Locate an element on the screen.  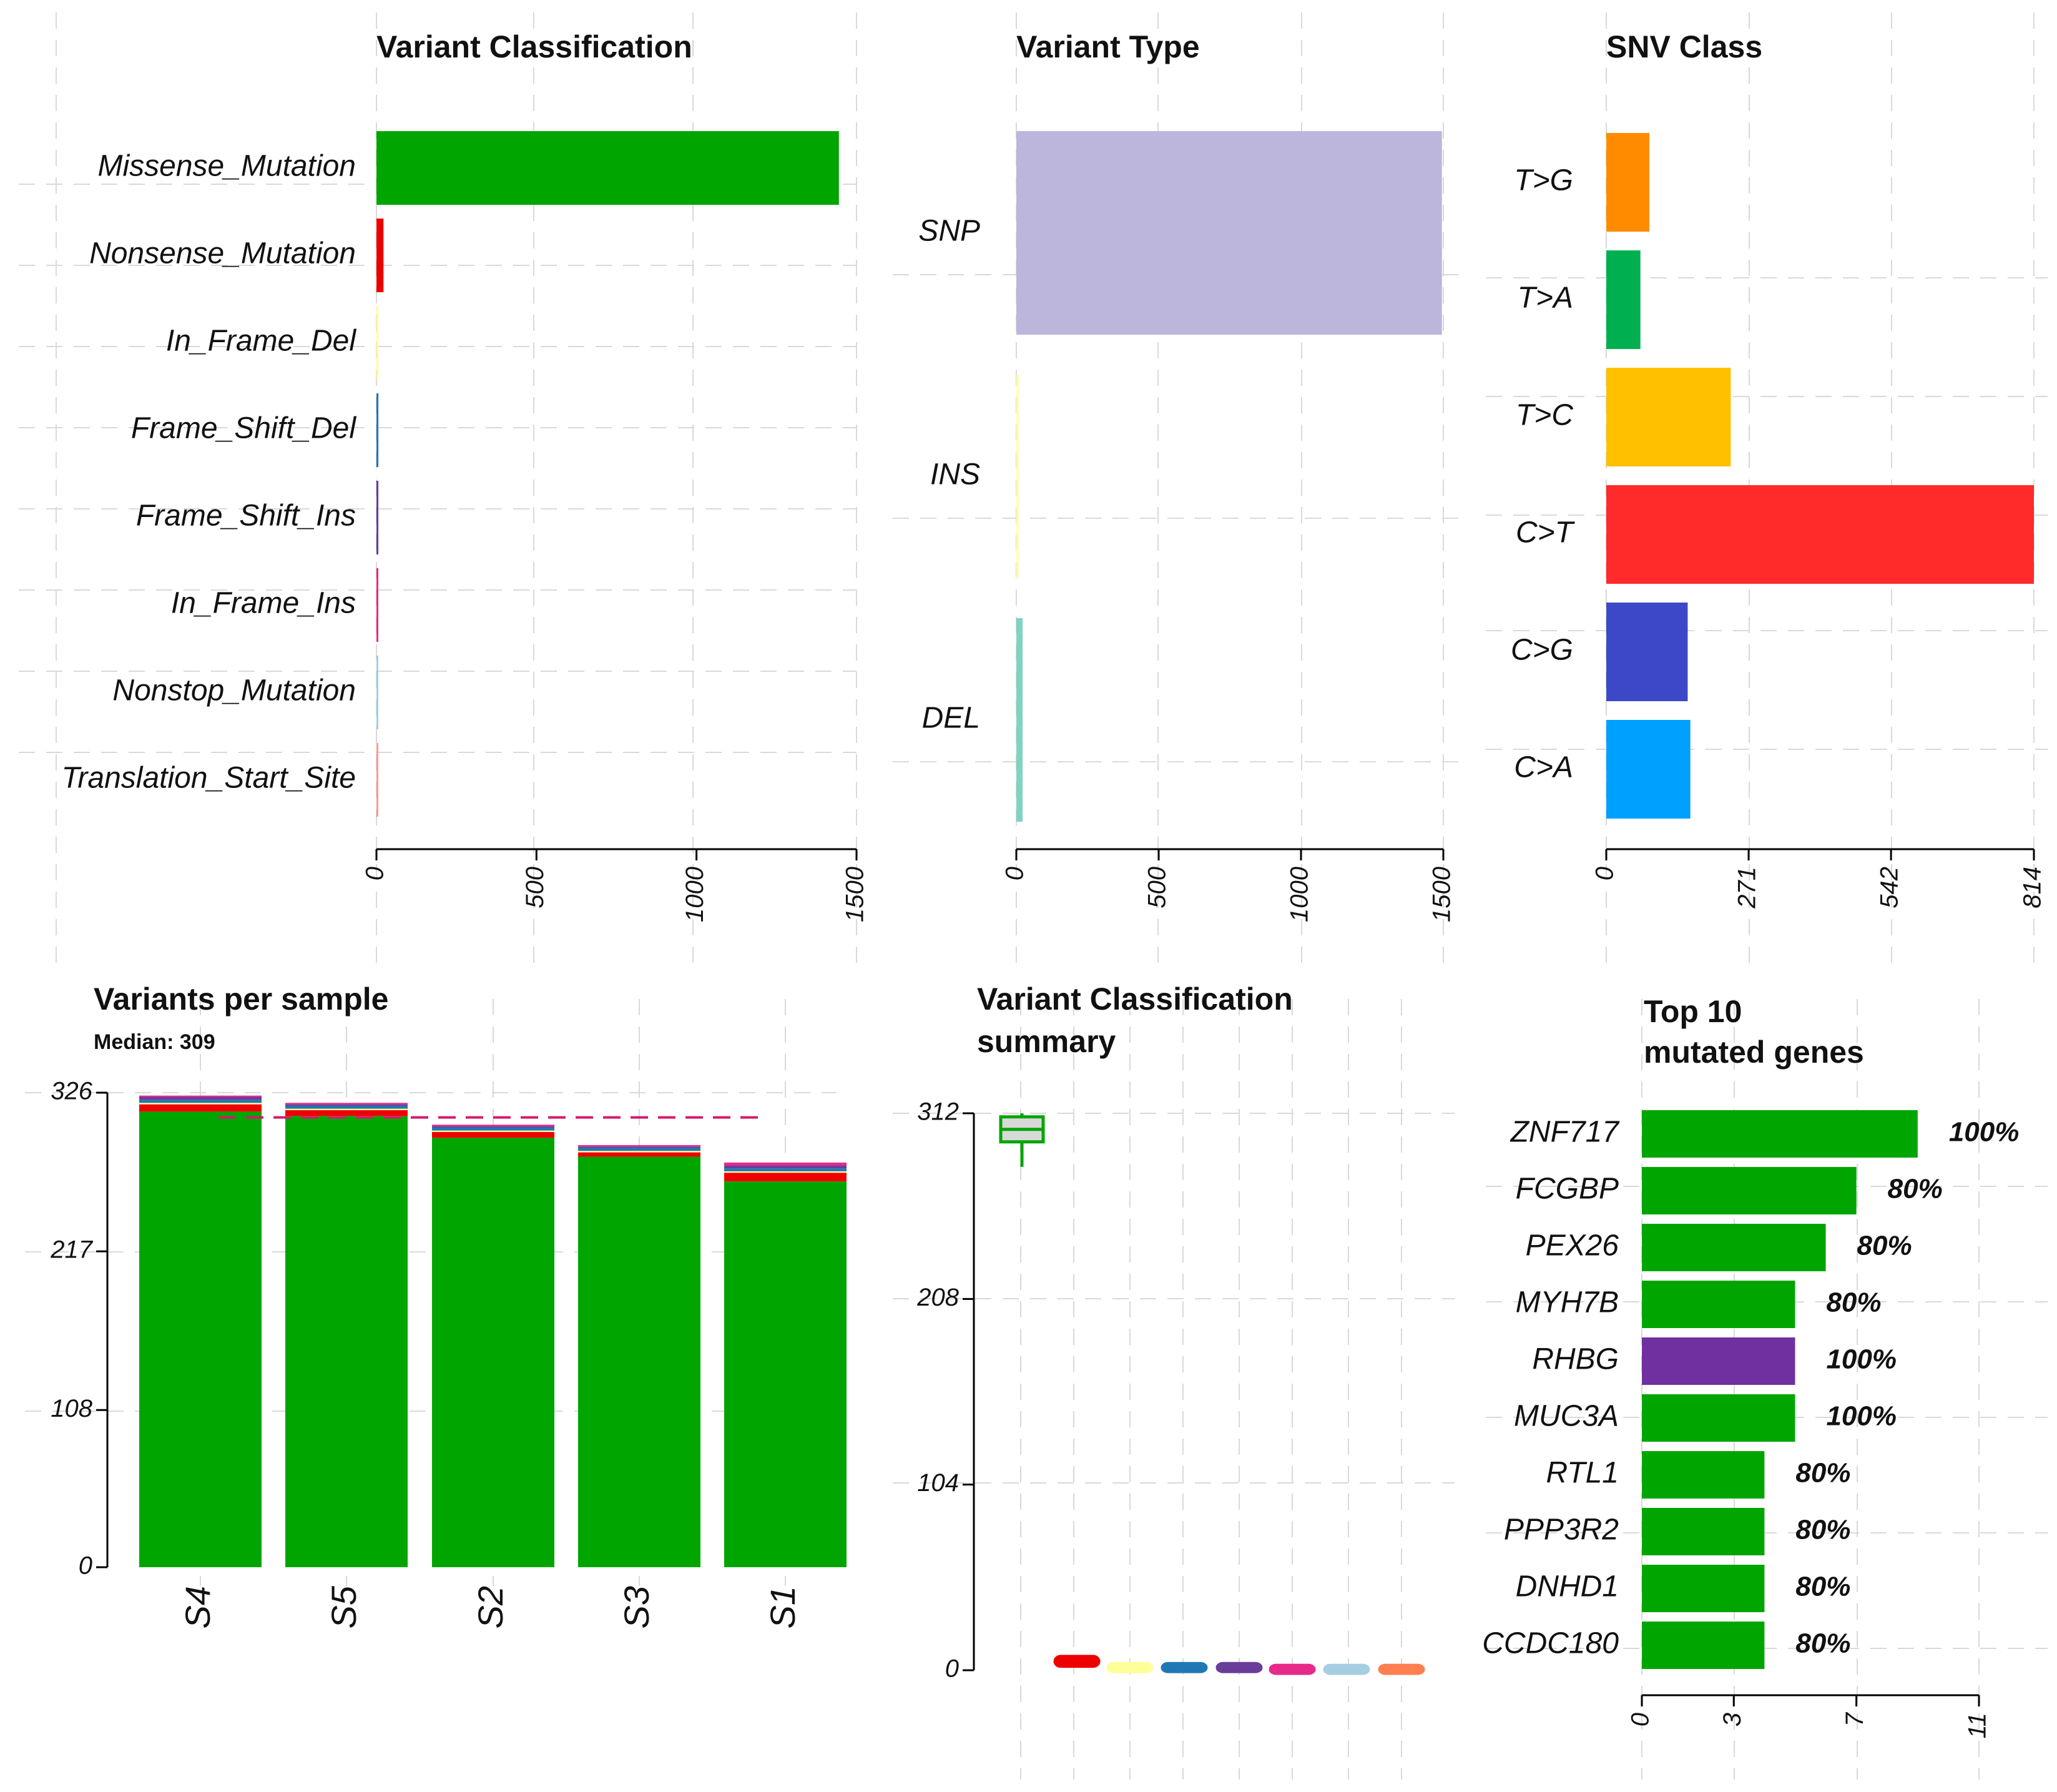
bar-gene-dnhd1 is located at coordinates (1703, 1588).